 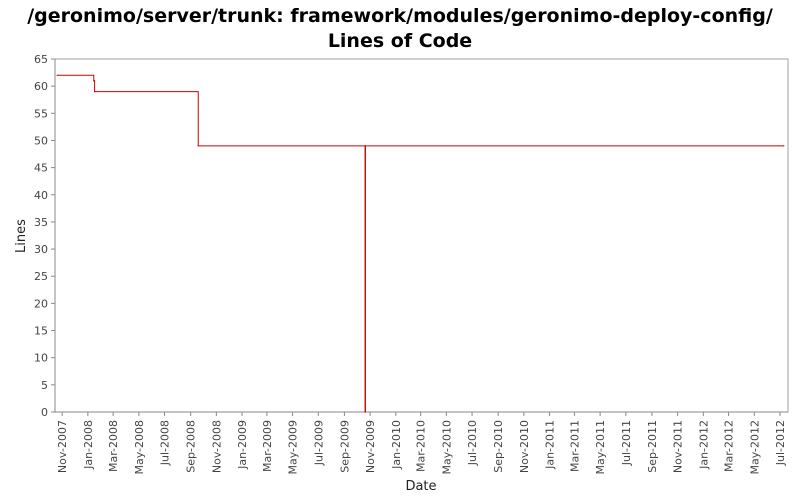 I want to click on y-tick-label: 20, so click(x=41, y=303).